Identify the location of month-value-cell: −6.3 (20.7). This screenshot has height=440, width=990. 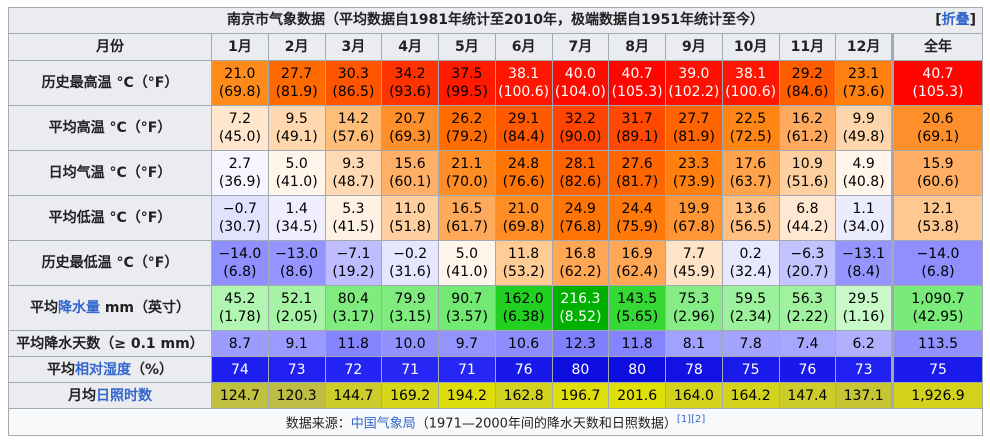
(807, 263).